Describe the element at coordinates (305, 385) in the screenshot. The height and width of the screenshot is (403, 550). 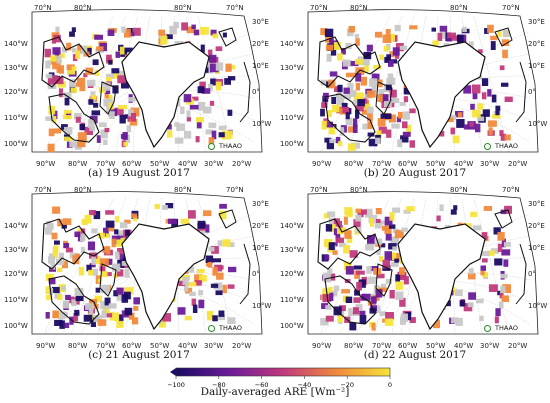
I see `colorbar-tick-label: −40` at that location.